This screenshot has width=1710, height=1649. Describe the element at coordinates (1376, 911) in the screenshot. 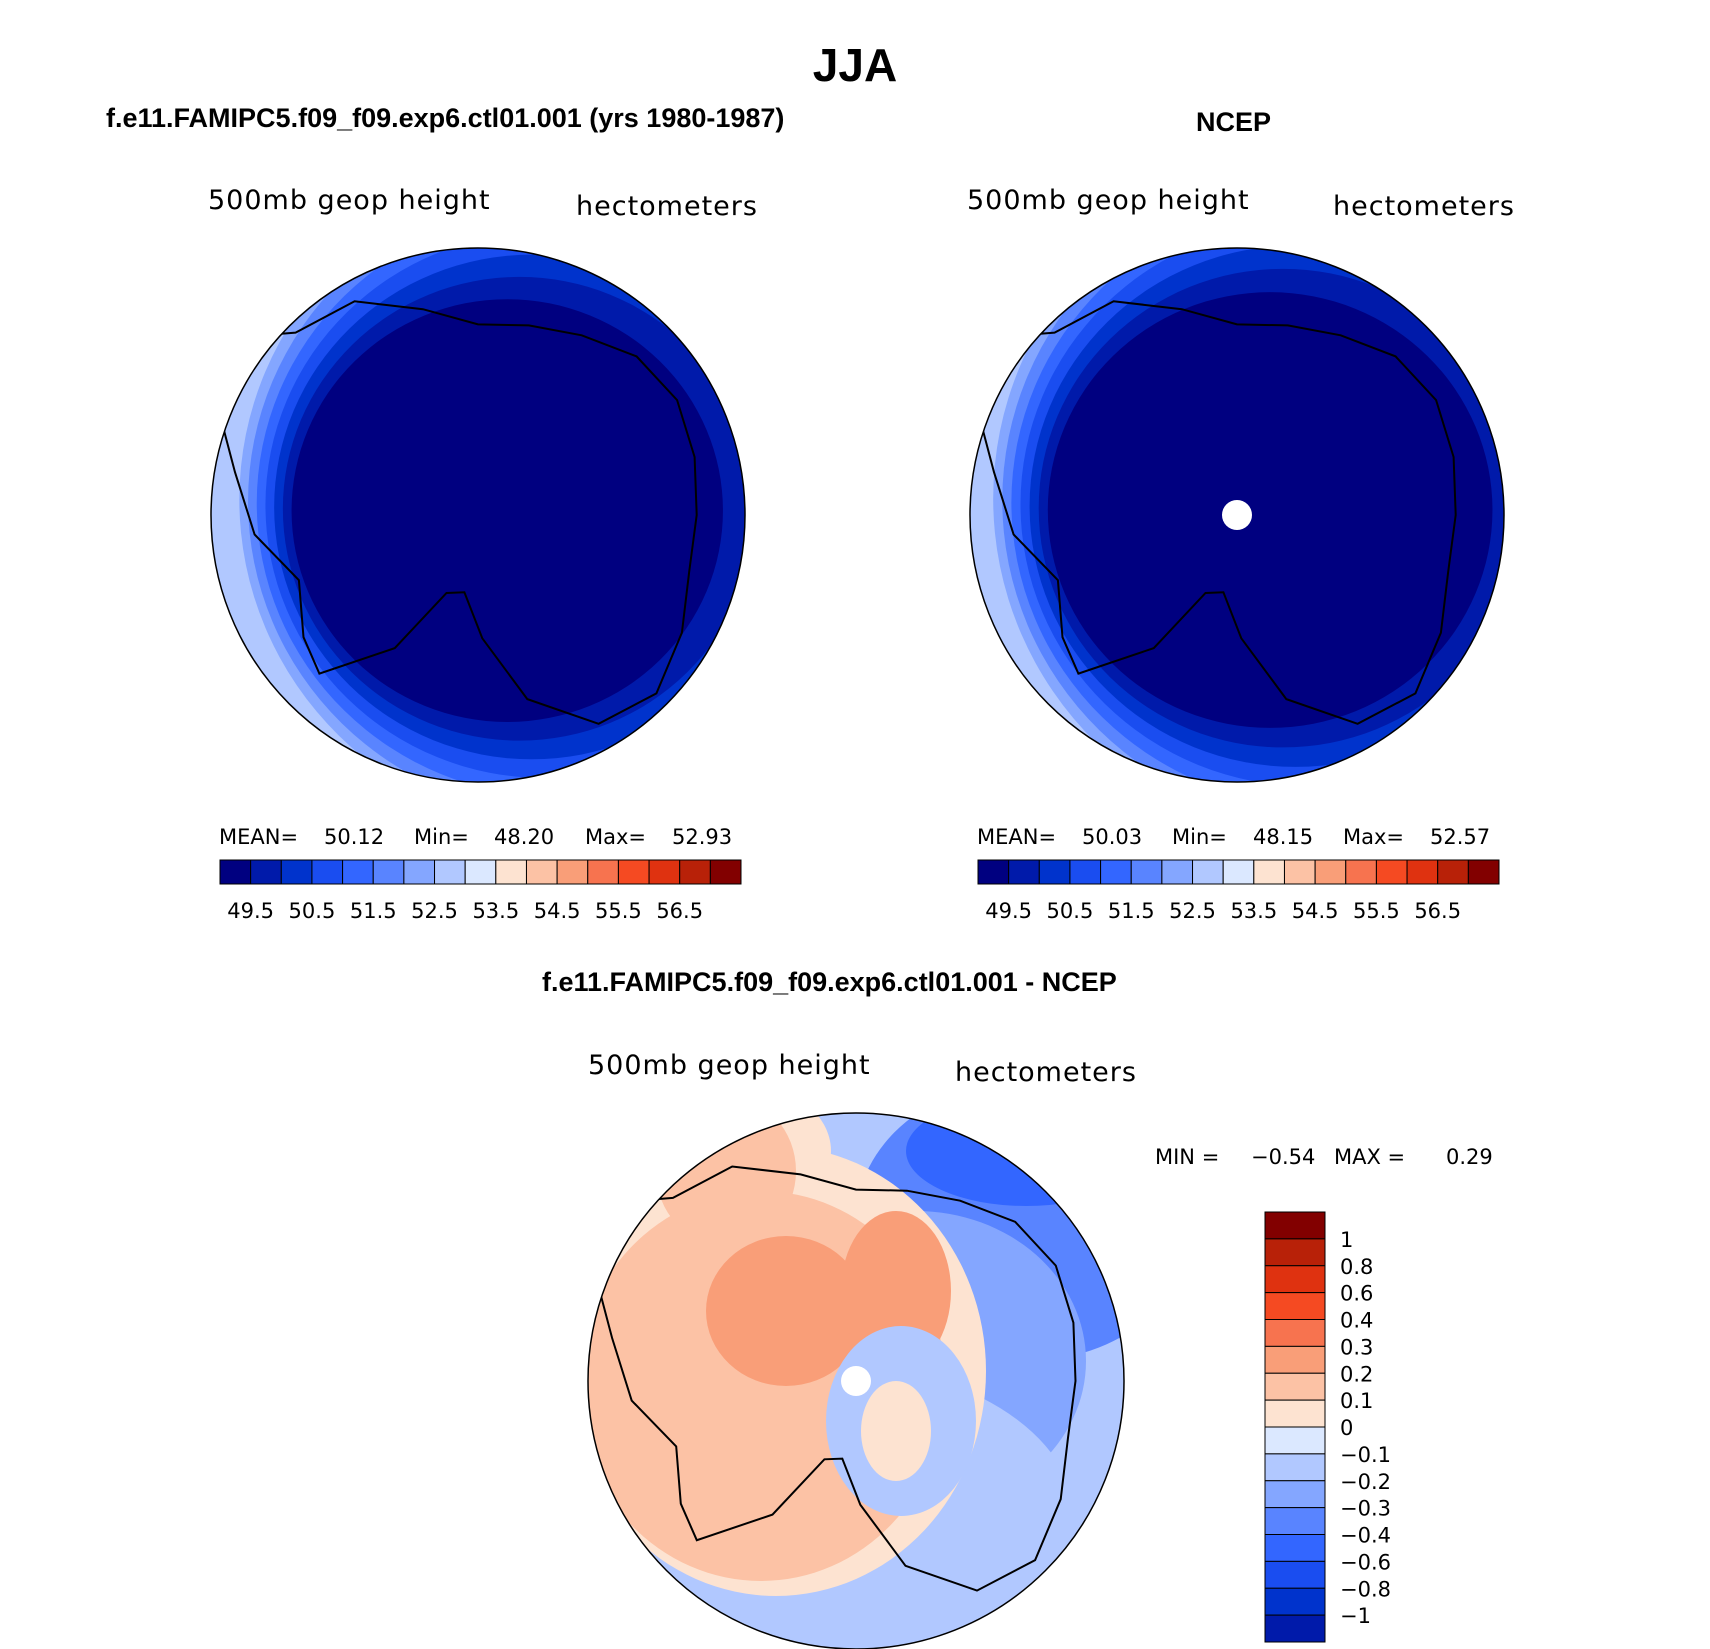

I see `colorbar-ncep-label-6: 55.5` at that location.